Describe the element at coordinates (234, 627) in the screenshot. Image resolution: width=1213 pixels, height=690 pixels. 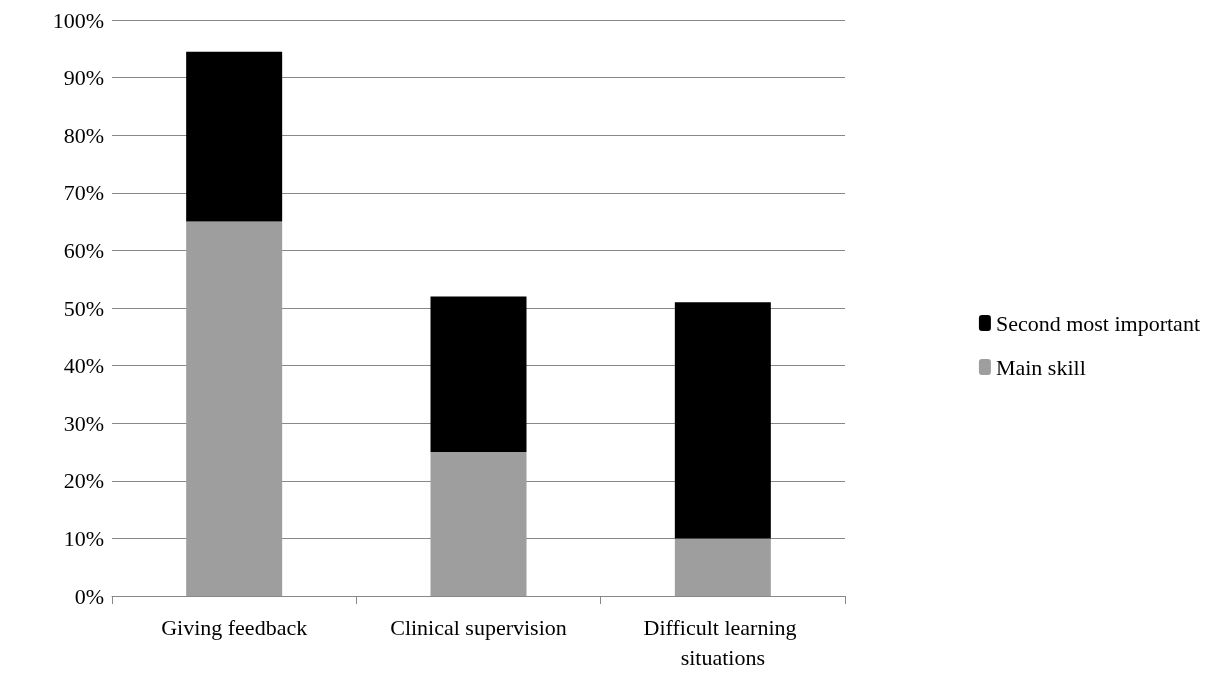
I see `x-tick-label: Giving feedback` at that location.